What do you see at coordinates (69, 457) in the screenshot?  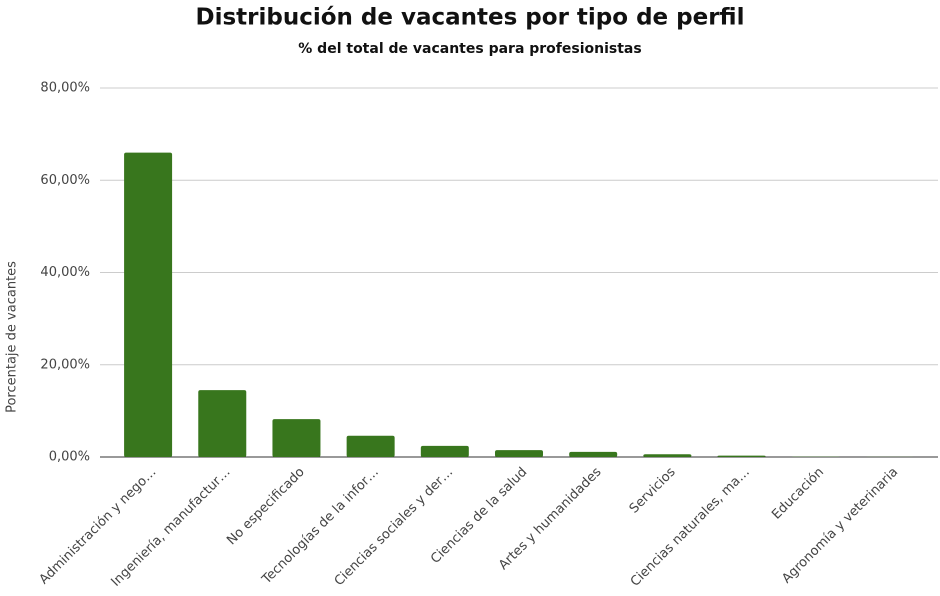 I see `y-tick-label: 0,00%` at bounding box center [69, 457].